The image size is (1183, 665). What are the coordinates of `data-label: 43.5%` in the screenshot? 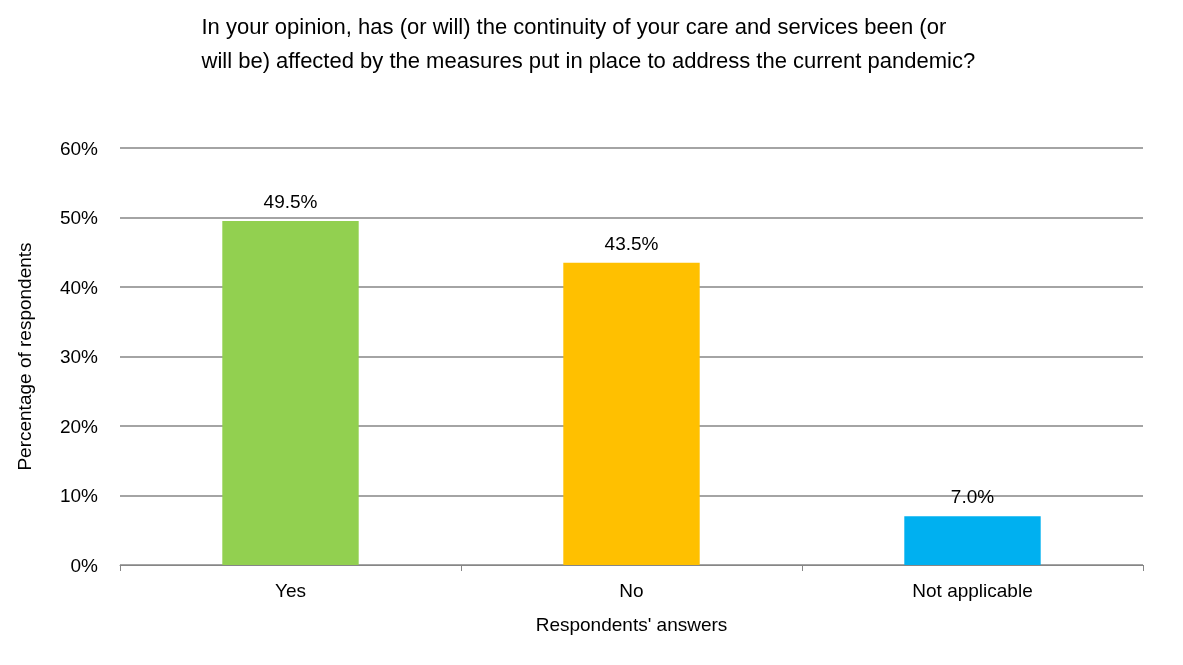 It's located at (631, 243).